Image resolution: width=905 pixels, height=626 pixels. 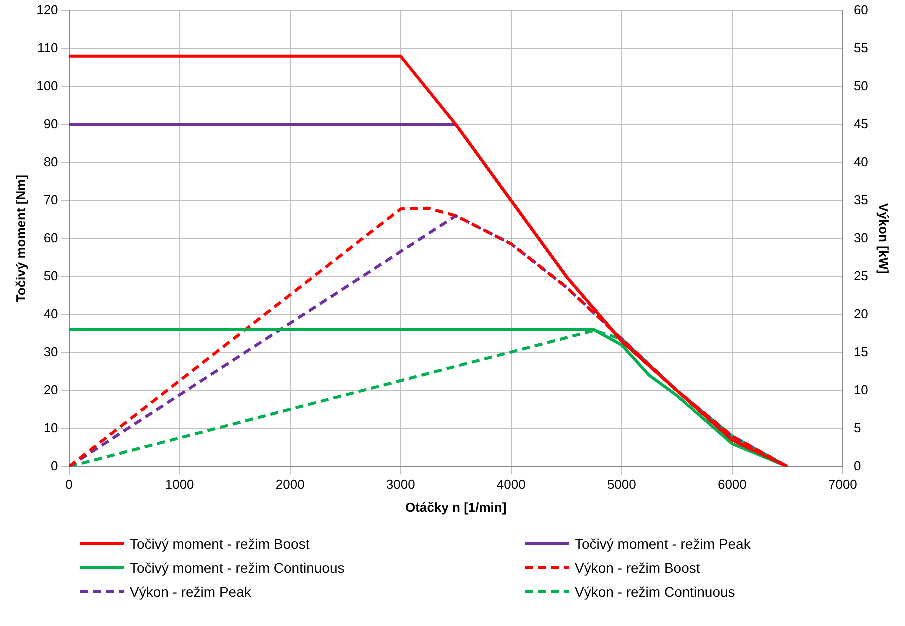 What do you see at coordinates (51, 162) in the screenshot?
I see `y-tick-label: 80` at bounding box center [51, 162].